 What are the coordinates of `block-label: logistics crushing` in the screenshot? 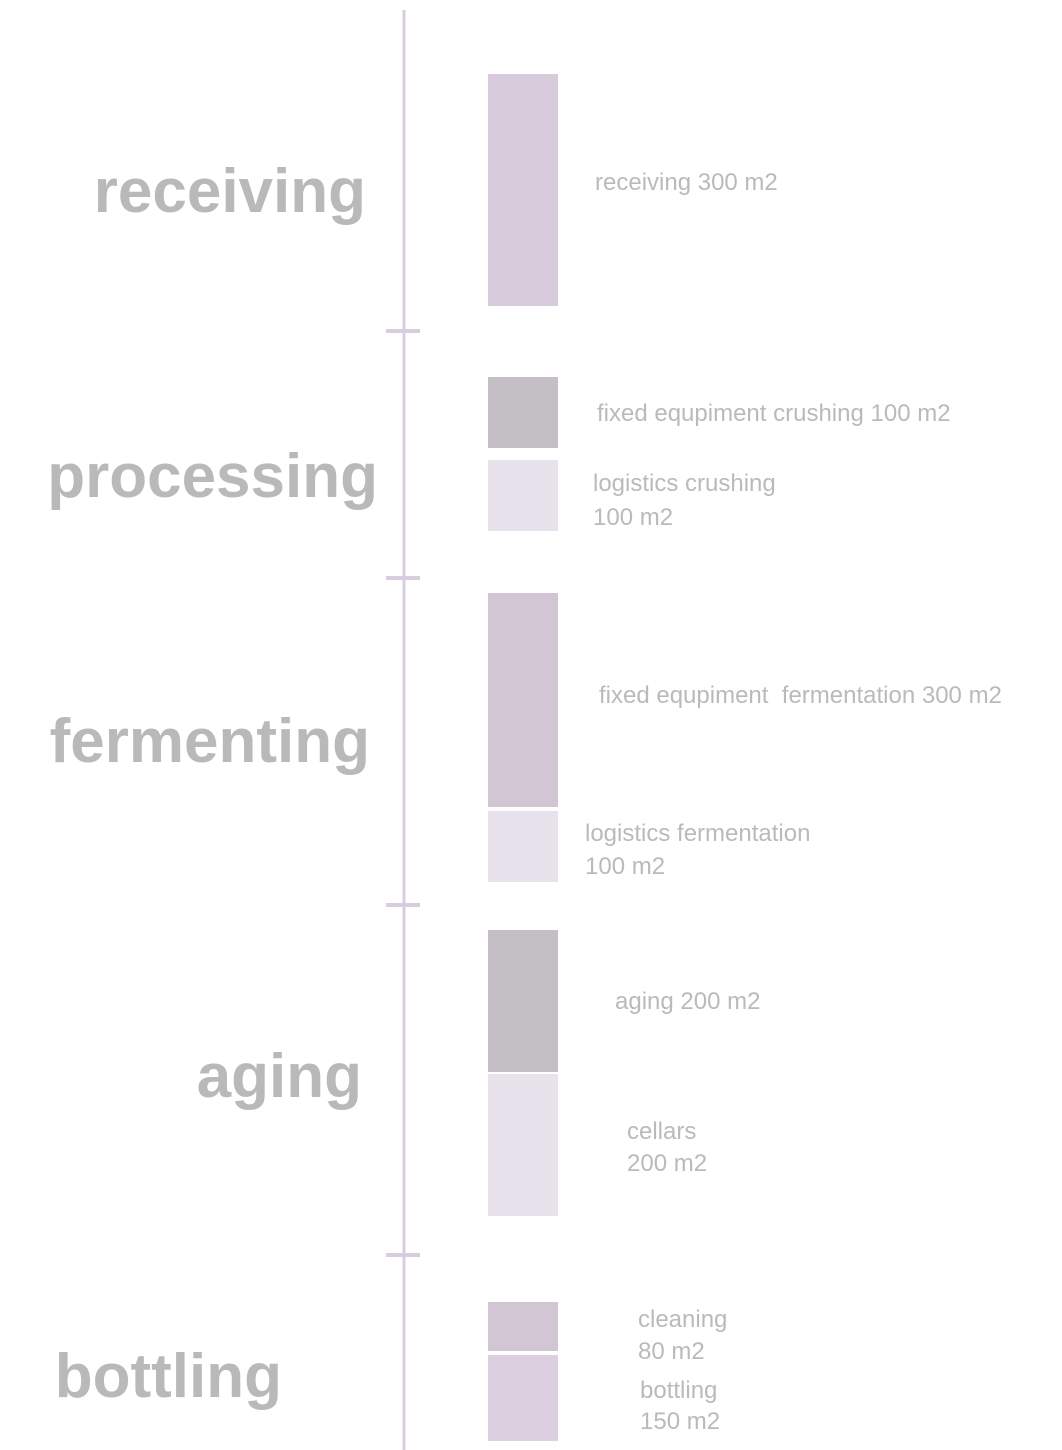 It's located at (684, 483).